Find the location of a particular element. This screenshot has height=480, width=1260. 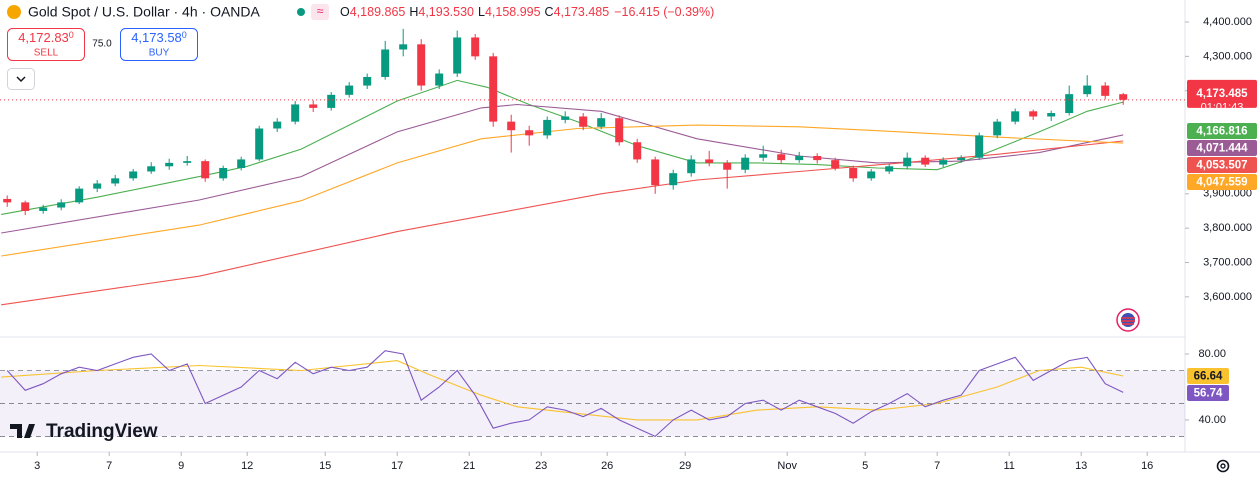

price-change: −16.415 (−0.39%) is located at coordinates (664, 12).